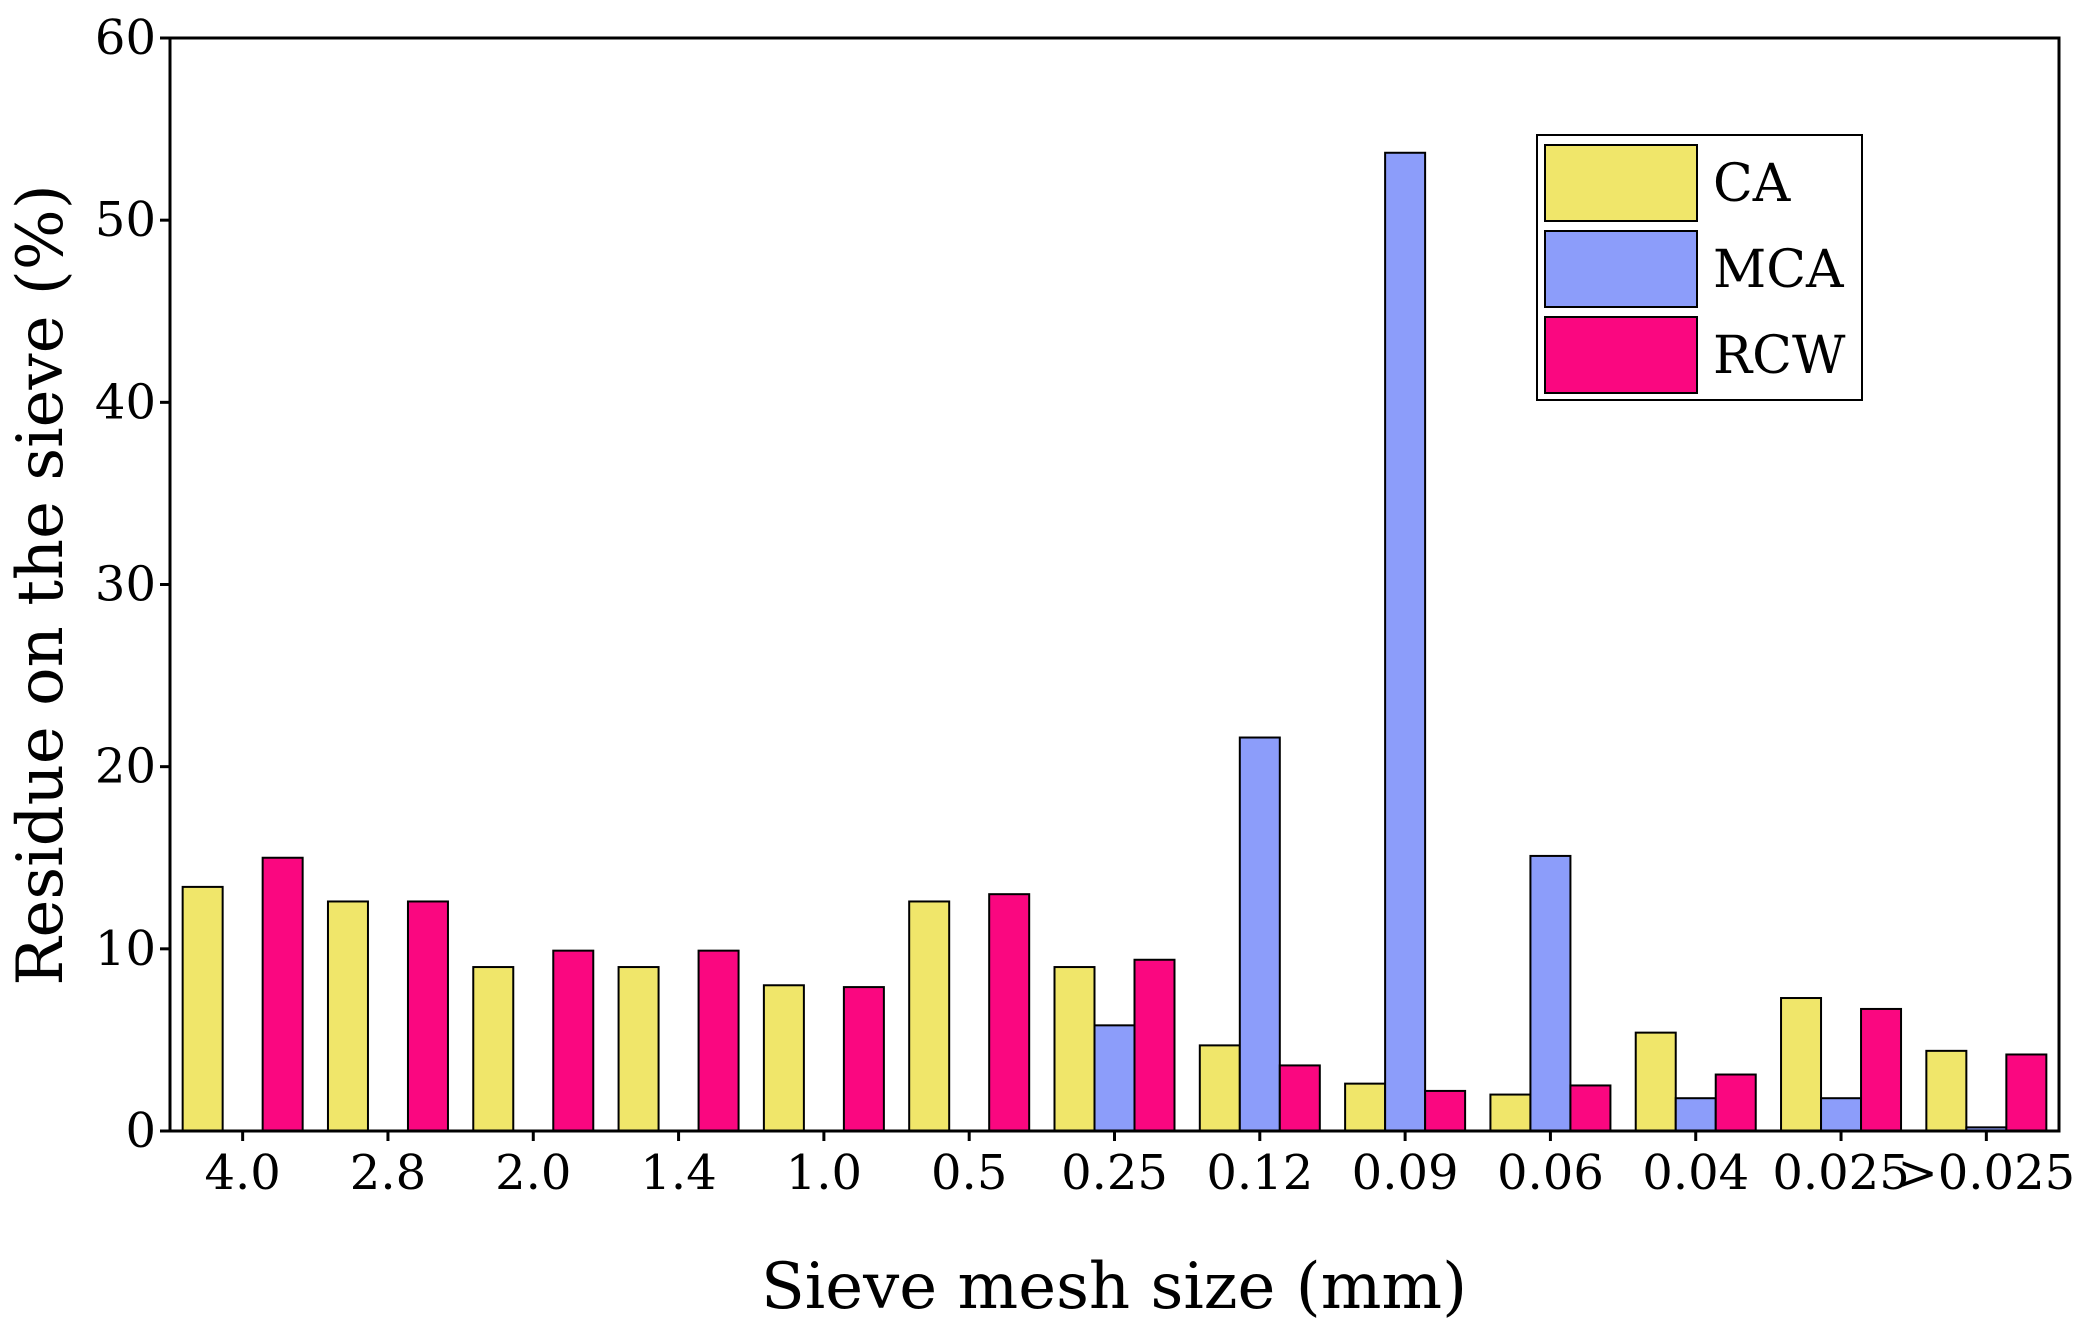 Image resolution: width=2076 pixels, height=1330 pixels. What do you see at coordinates (1114, 1287) in the screenshot?
I see `x-axis-title: Sieve mesh size (mm)` at bounding box center [1114, 1287].